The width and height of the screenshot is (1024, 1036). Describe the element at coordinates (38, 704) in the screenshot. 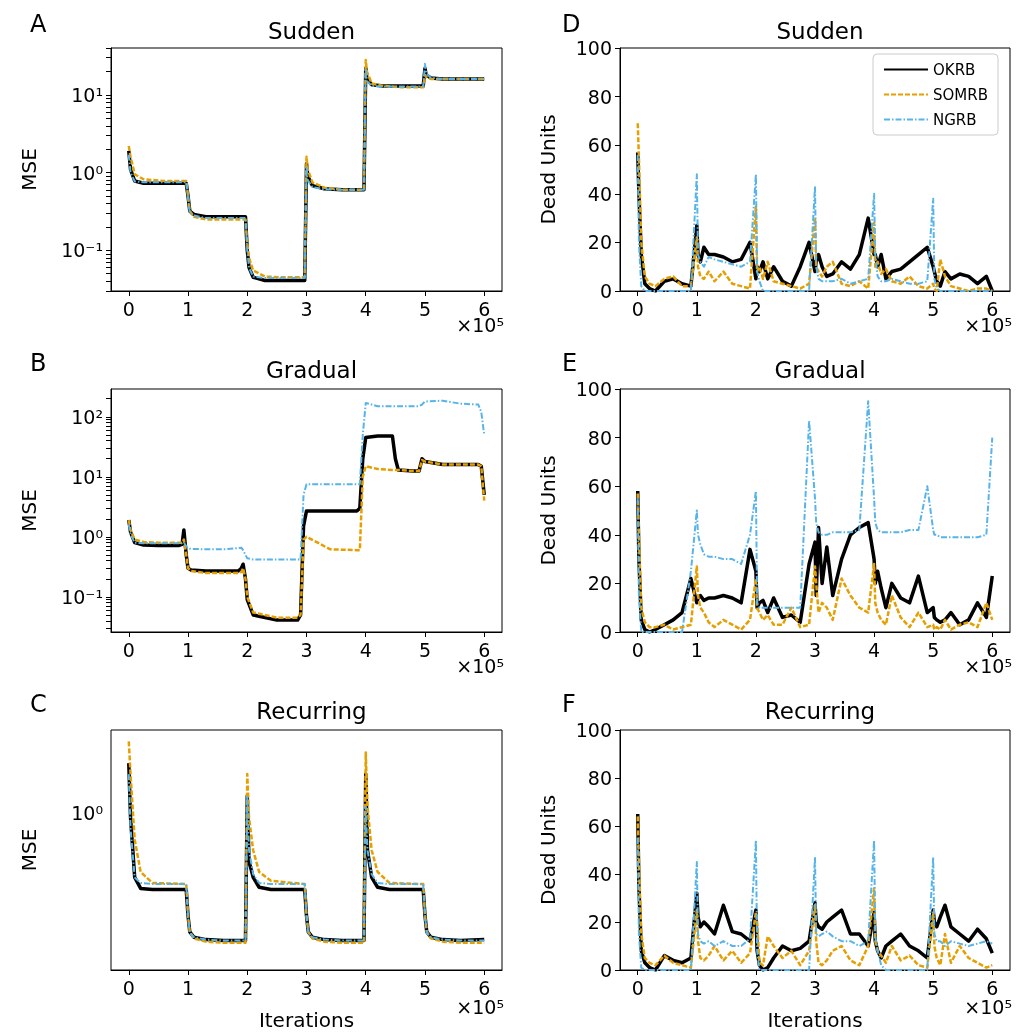

I see `text: C` at that location.